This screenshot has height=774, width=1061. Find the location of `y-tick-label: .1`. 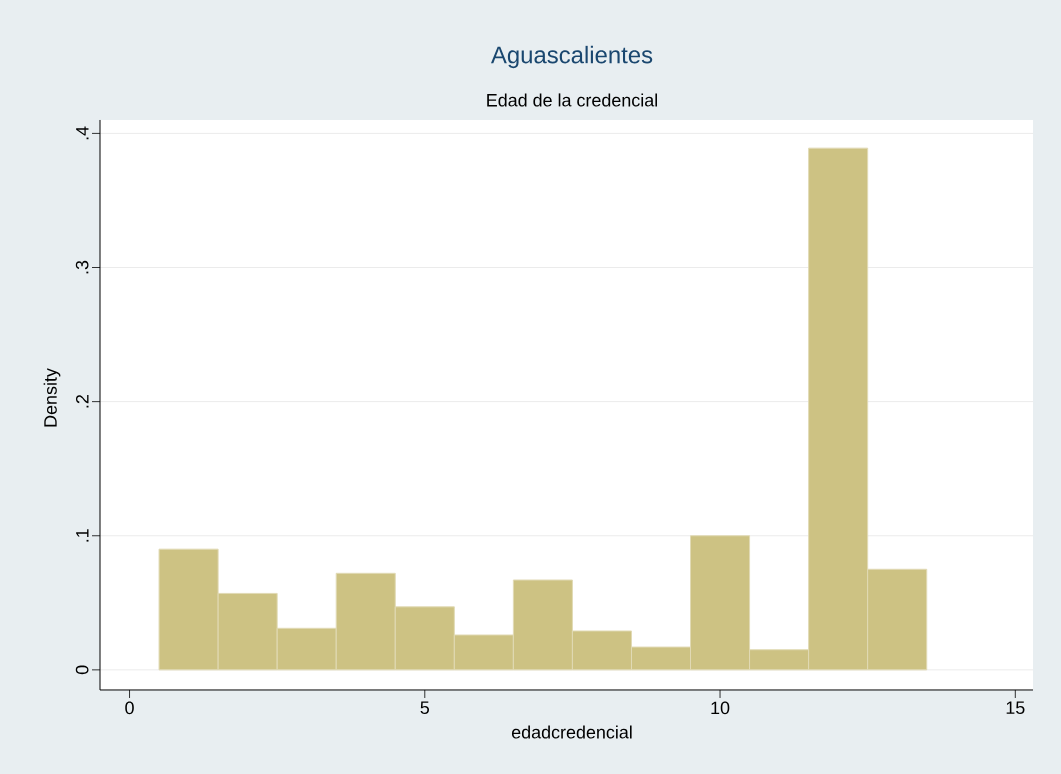

y-tick-label: .1 is located at coordinates (82, 535).